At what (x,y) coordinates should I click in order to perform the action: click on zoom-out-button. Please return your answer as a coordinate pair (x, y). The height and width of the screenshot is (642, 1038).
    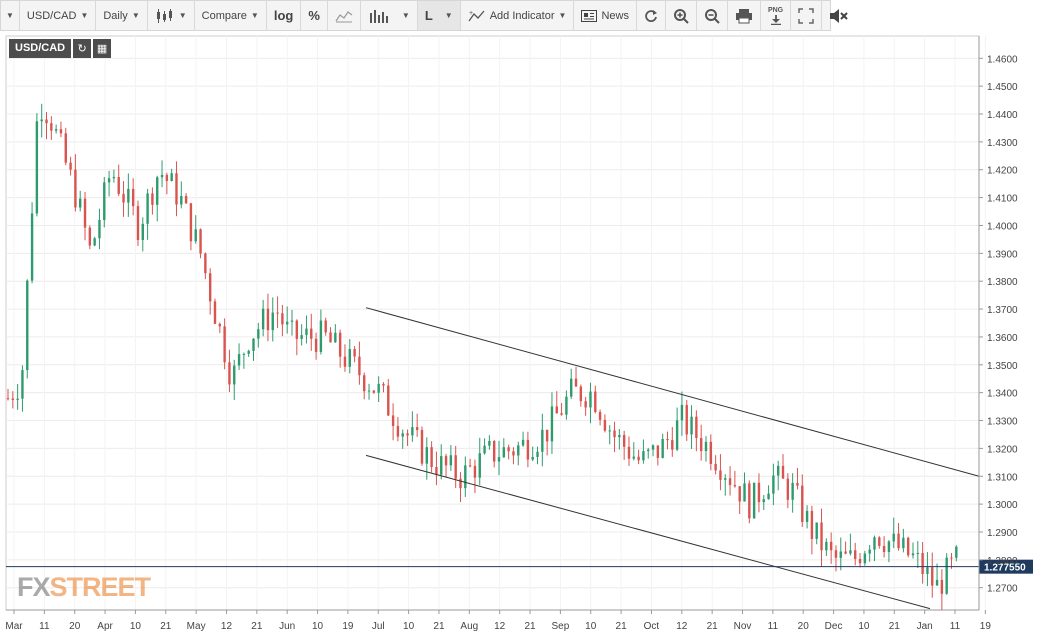
    Looking at the image, I should click on (712, 15).